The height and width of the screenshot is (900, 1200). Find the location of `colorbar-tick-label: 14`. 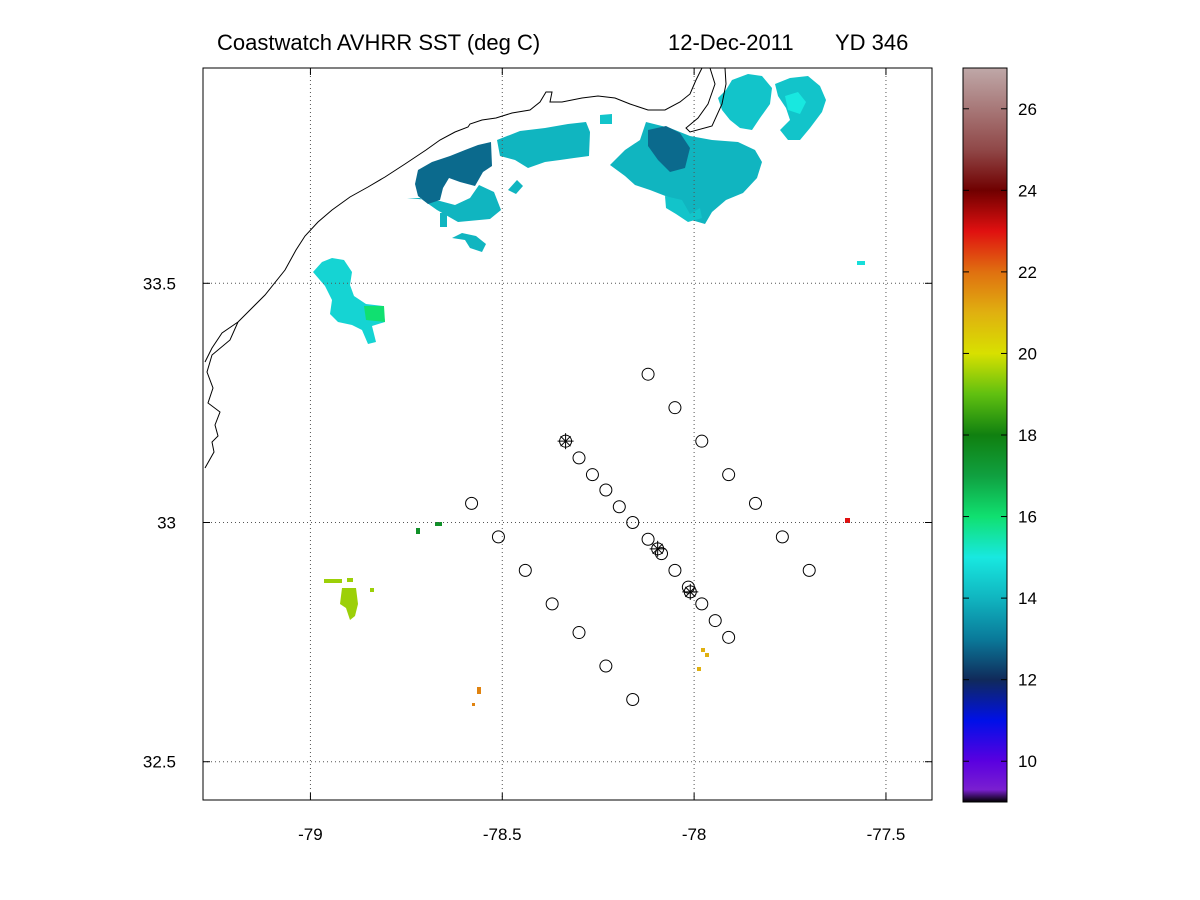

colorbar-tick-label: 14 is located at coordinates (1027, 598).